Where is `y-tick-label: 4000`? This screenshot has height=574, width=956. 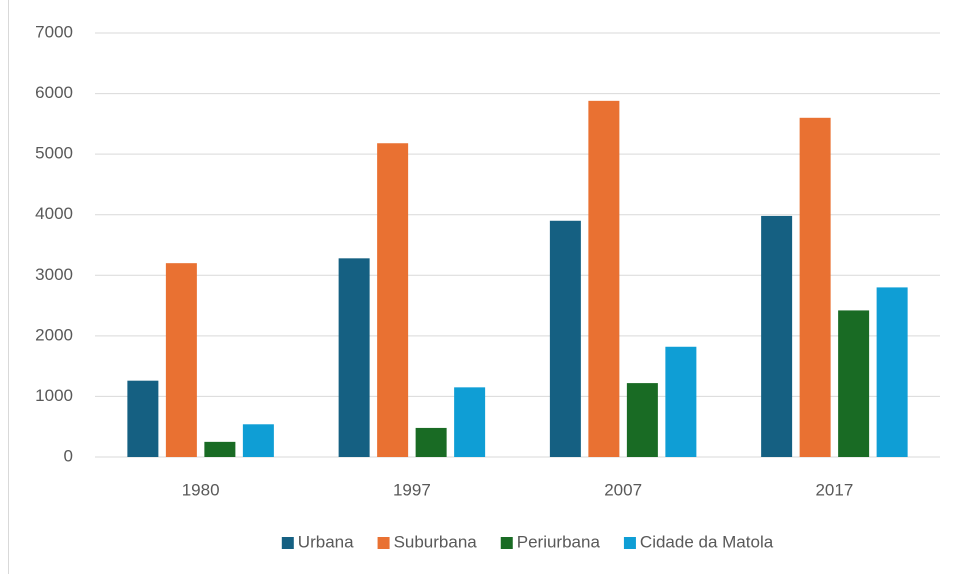 y-tick-label: 4000 is located at coordinates (54, 213).